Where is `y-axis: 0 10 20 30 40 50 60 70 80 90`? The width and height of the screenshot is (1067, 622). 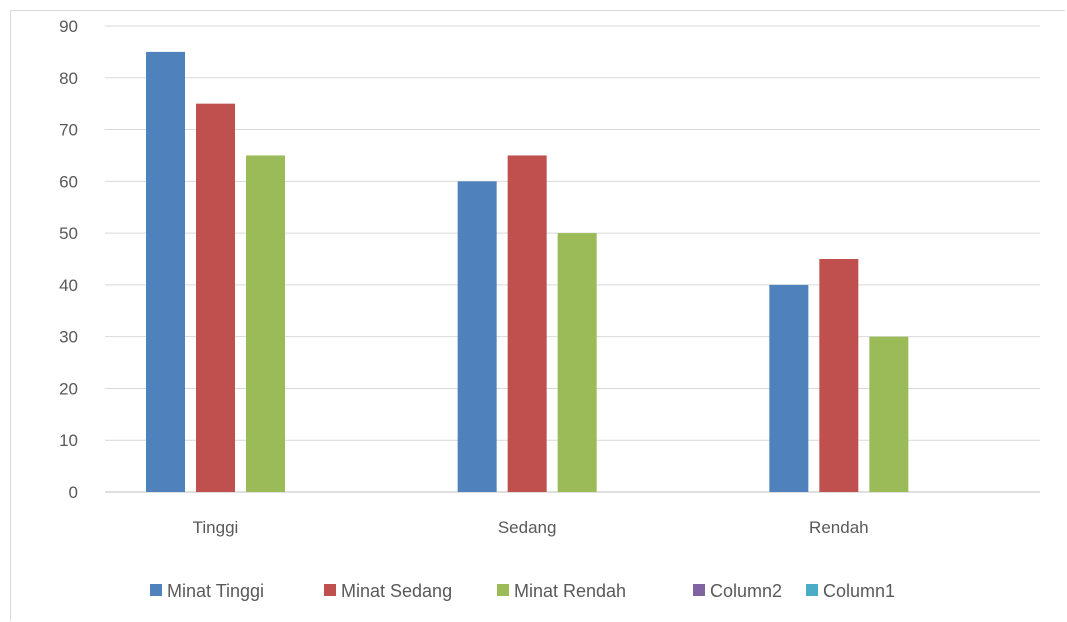 y-axis: 0 10 20 30 40 50 60 70 80 90 is located at coordinates (68, 259).